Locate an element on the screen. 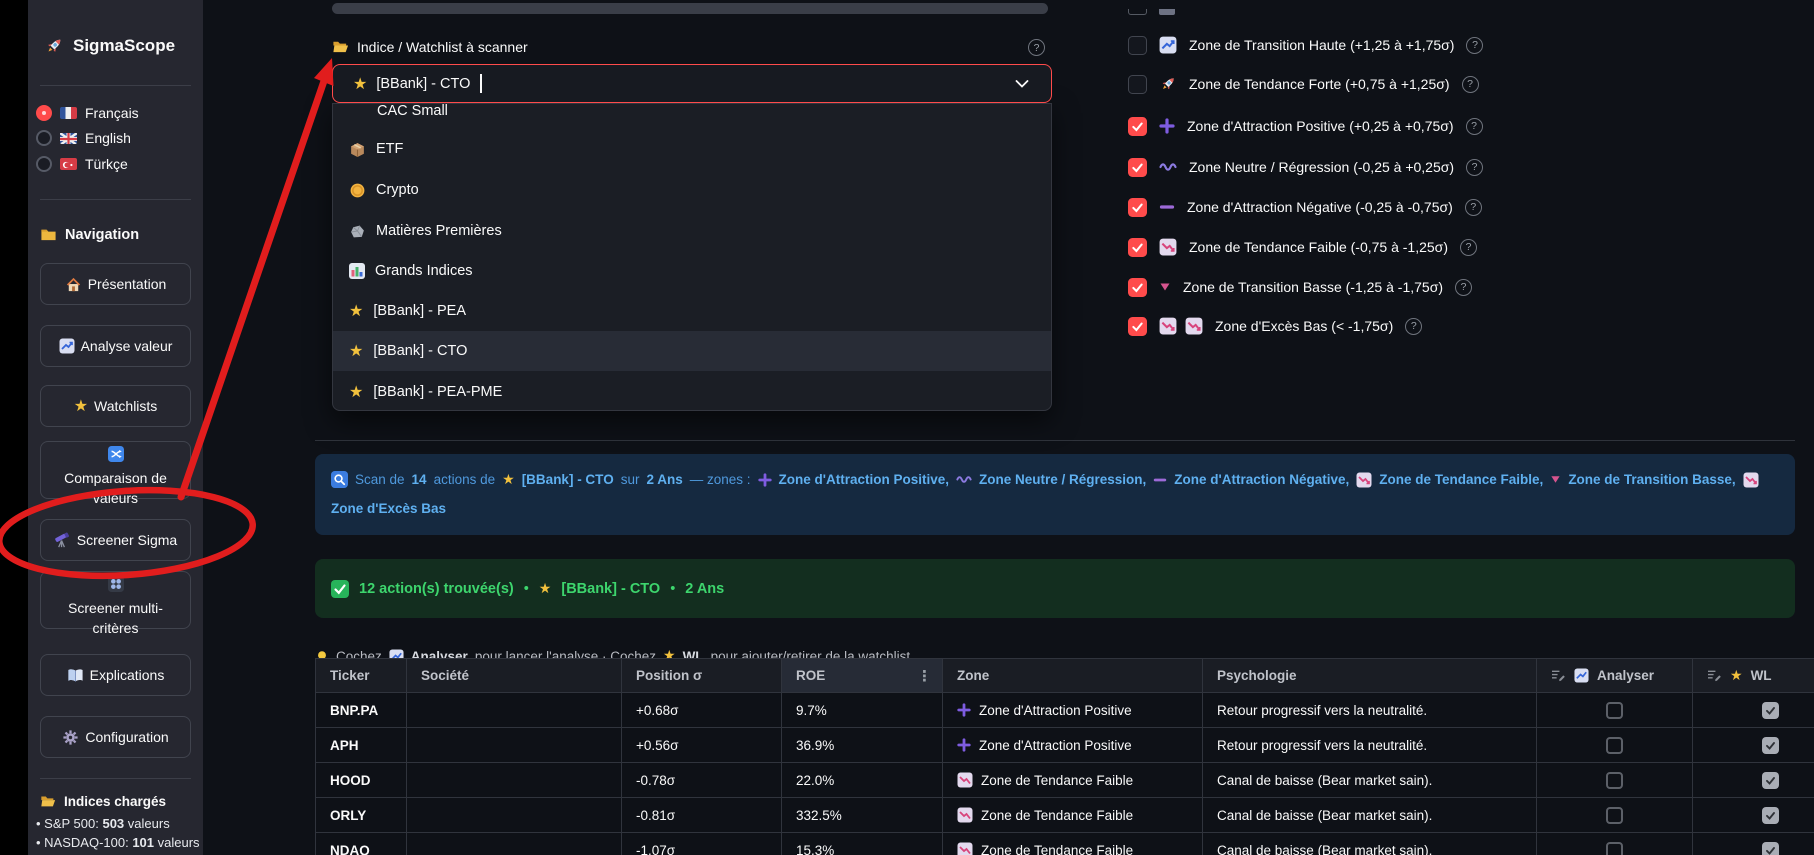 This screenshot has width=1814, height=855. divider is located at coordinates (115, 778).